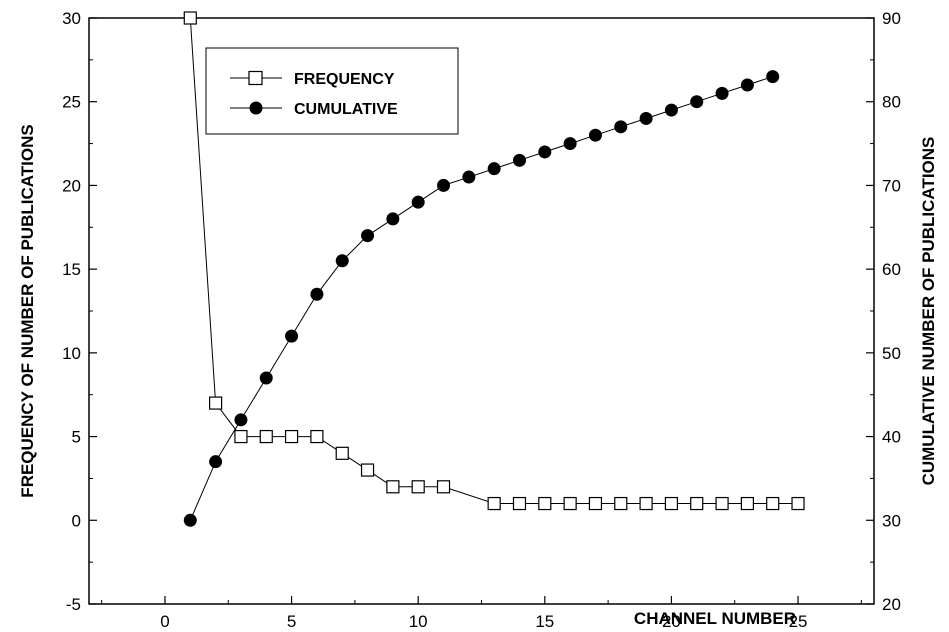  I want to click on y-left-tick-label: 10, so click(71, 353).